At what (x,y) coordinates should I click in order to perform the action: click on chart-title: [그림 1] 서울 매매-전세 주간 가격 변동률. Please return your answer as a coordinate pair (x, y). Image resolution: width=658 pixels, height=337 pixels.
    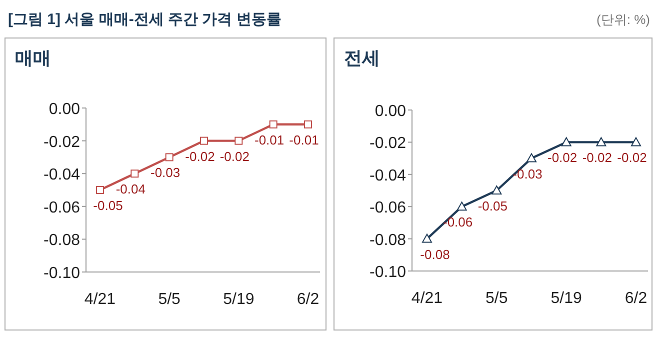
    Looking at the image, I should click on (145, 19).